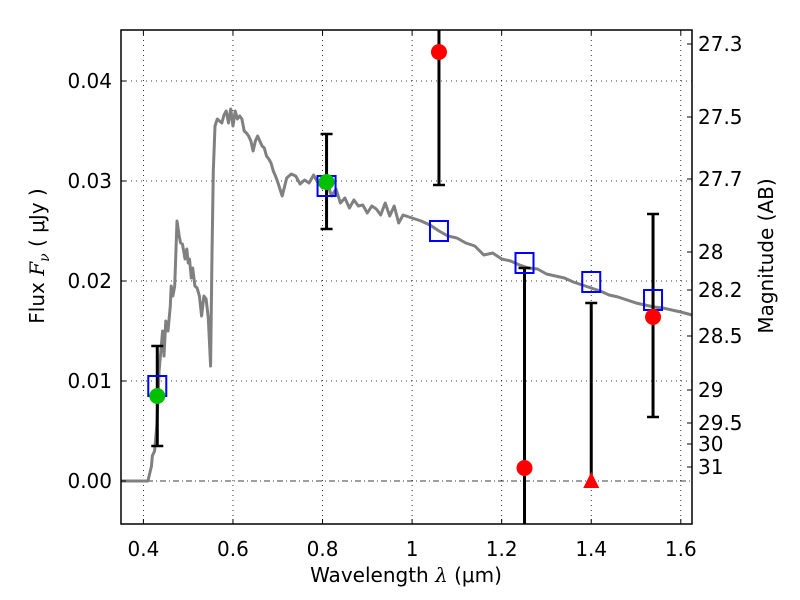 This screenshot has height=600, width=800. I want to click on y2-tick-label: 29.5, so click(720, 423).